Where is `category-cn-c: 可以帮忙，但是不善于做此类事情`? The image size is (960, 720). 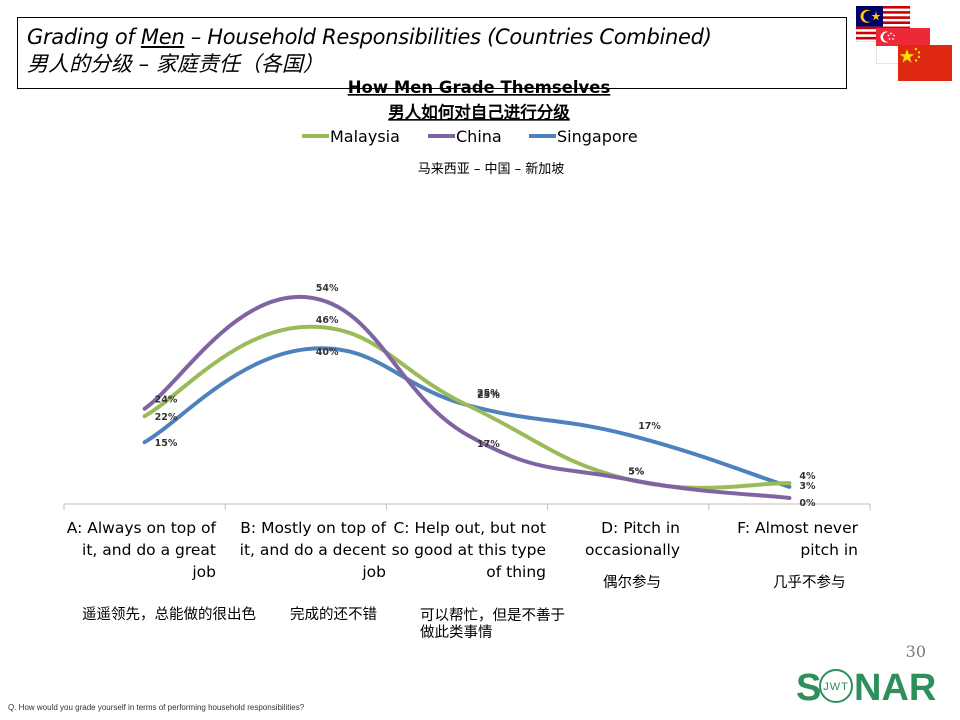
category-cn-c: 可以帮忙，但是不善于做此类事情 is located at coordinates (492, 624).